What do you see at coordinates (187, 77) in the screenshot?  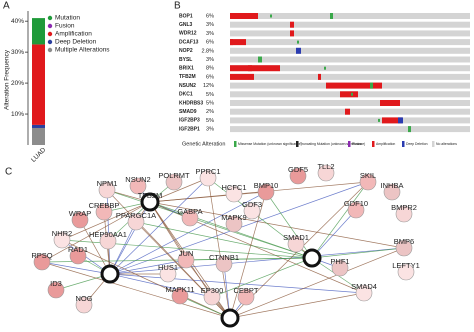 I see `gene-label: TFB2M` at bounding box center [187, 77].